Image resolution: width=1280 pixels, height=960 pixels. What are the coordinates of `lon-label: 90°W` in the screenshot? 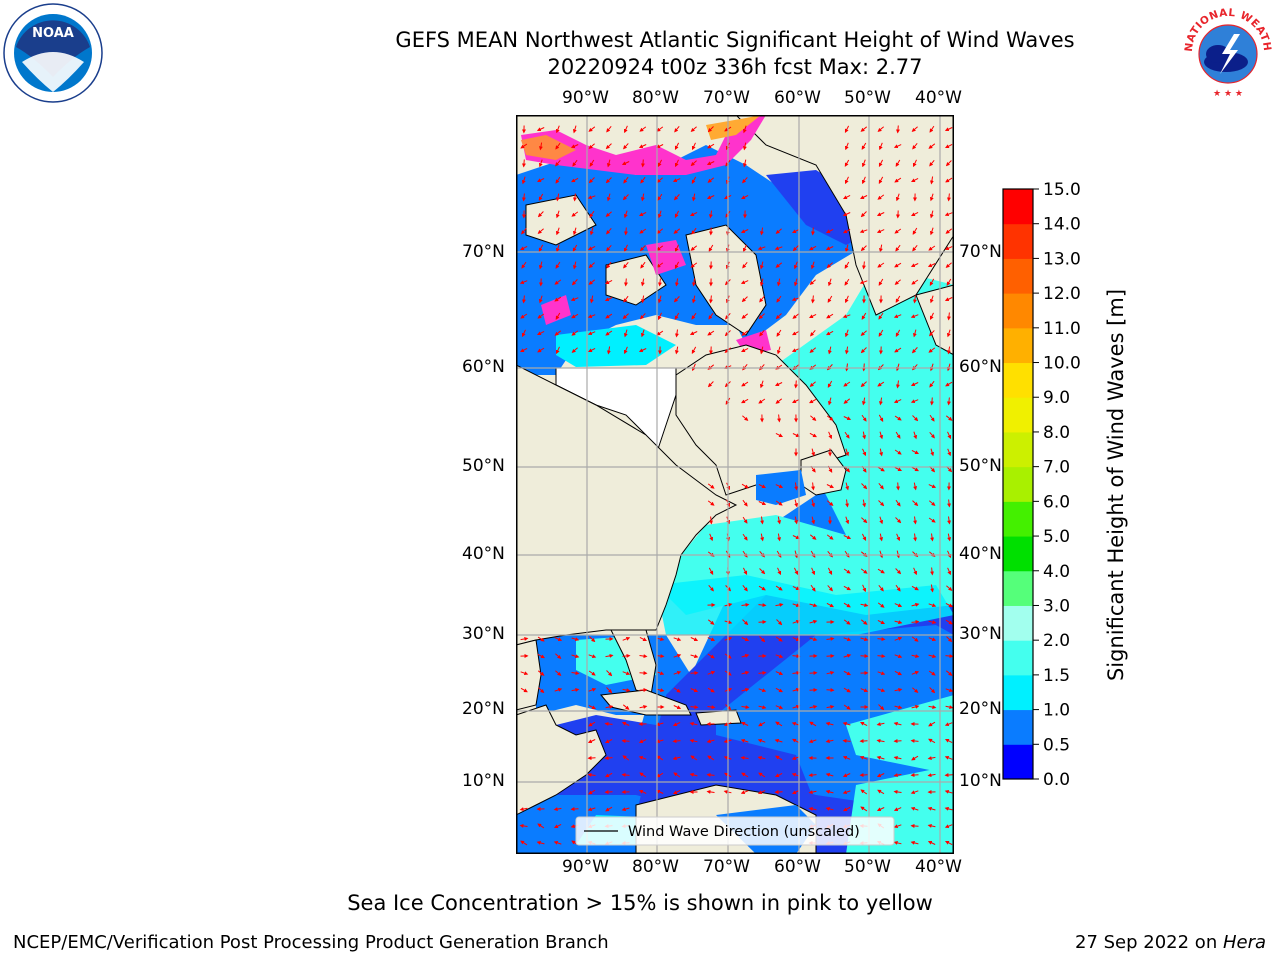 It's located at (585, 867).